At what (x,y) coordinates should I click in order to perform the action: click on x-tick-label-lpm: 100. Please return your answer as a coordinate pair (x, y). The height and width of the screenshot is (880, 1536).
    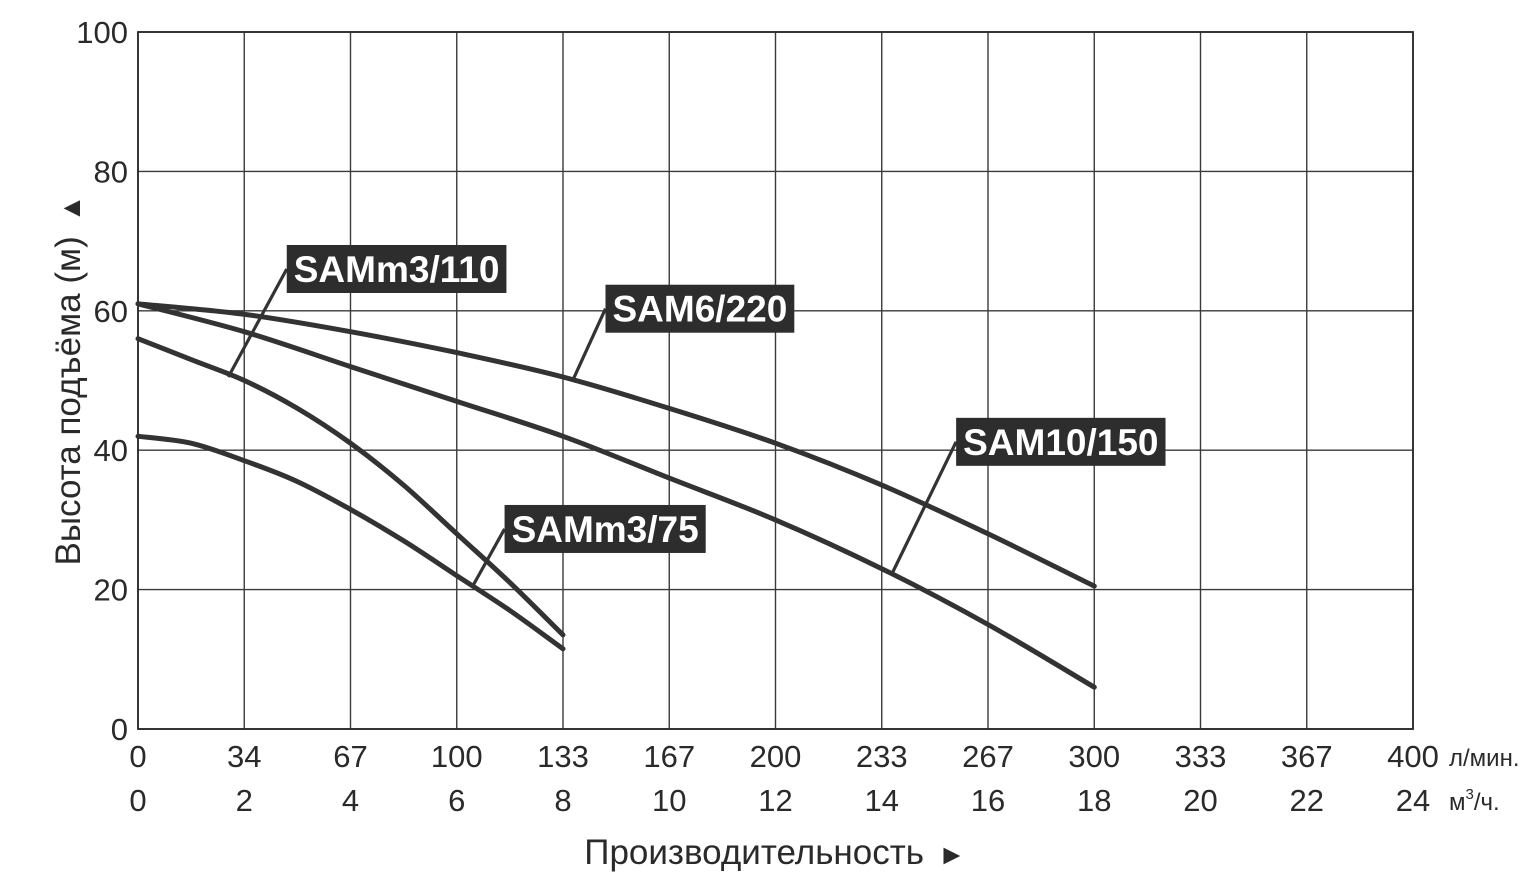
    Looking at the image, I should click on (457, 756).